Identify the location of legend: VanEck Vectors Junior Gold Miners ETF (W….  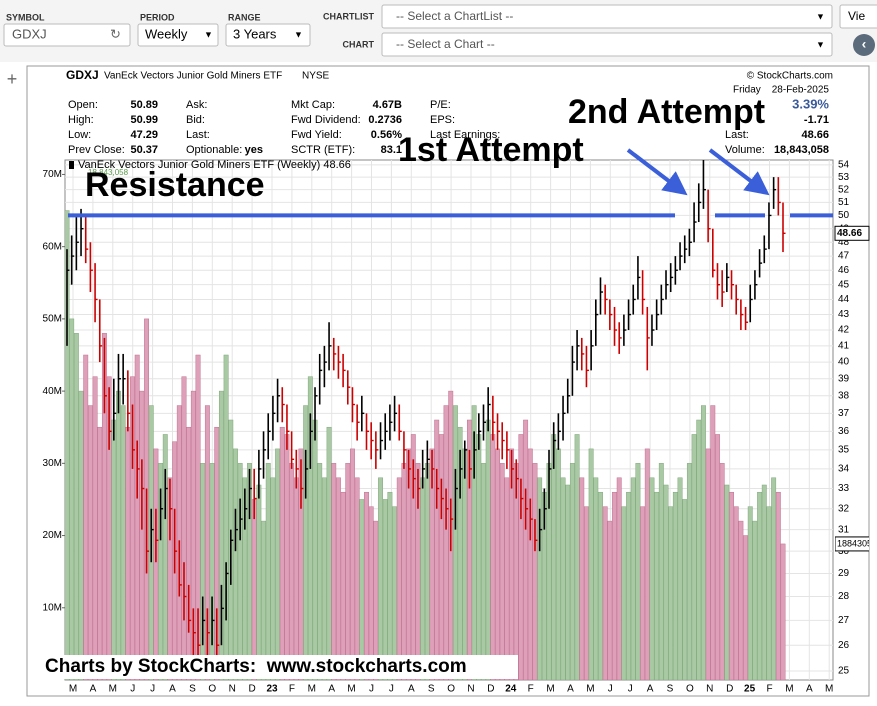
(214, 165).